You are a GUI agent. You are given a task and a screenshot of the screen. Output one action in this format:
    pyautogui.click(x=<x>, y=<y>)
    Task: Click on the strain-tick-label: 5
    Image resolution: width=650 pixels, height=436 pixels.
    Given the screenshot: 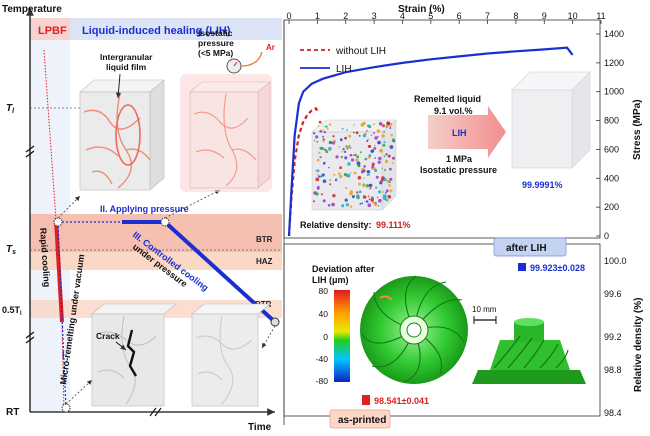 What is the action you would take?
    pyautogui.click(x=430, y=16)
    